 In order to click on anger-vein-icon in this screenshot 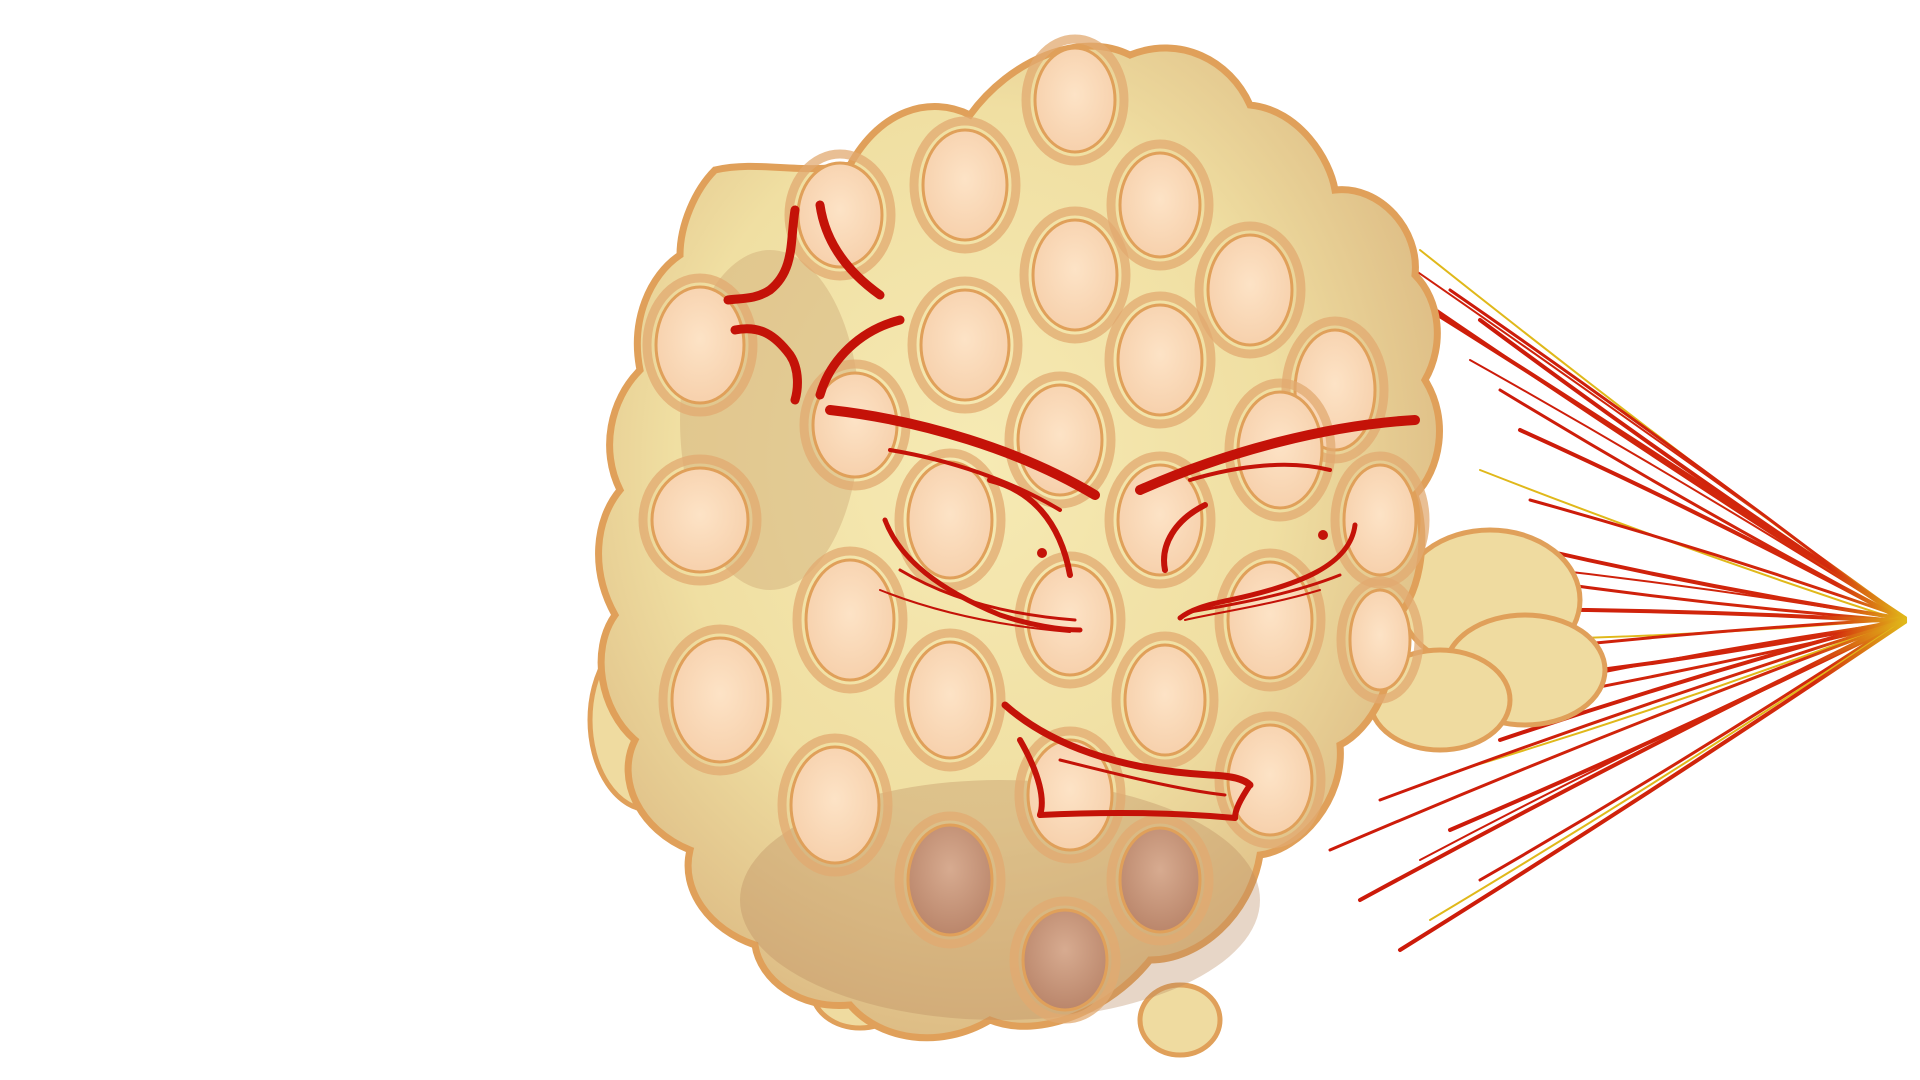, I will do `click(814, 302)`.